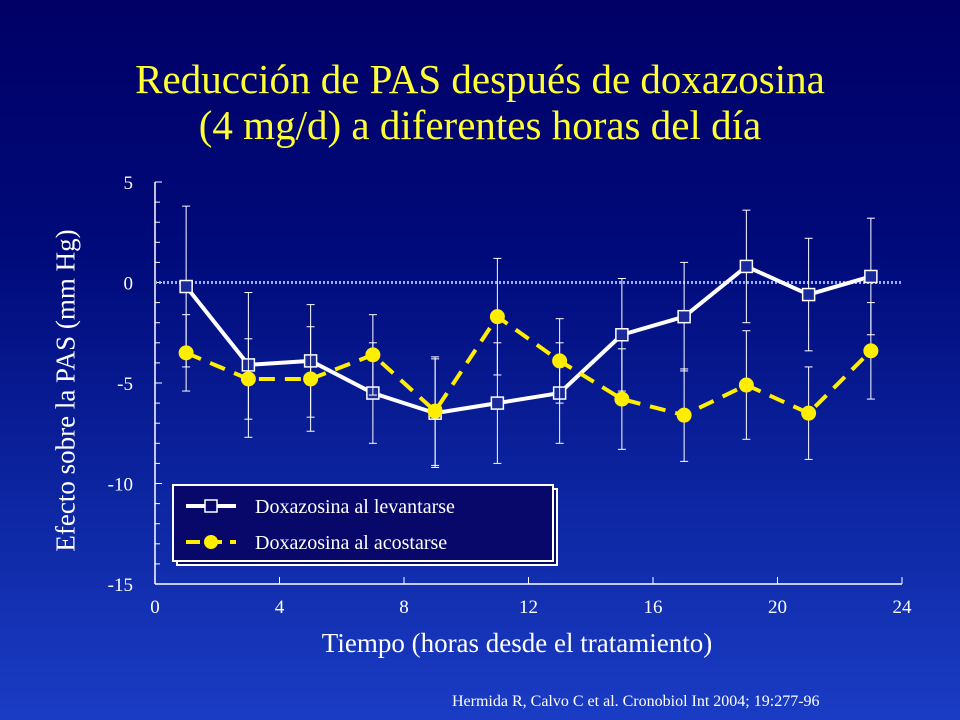  What do you see at coordinates (480, 79) in the screenshot?
I see `chart-title-line1: Reducción de PAS después de doxazosina` at bounding box center [480, 79].